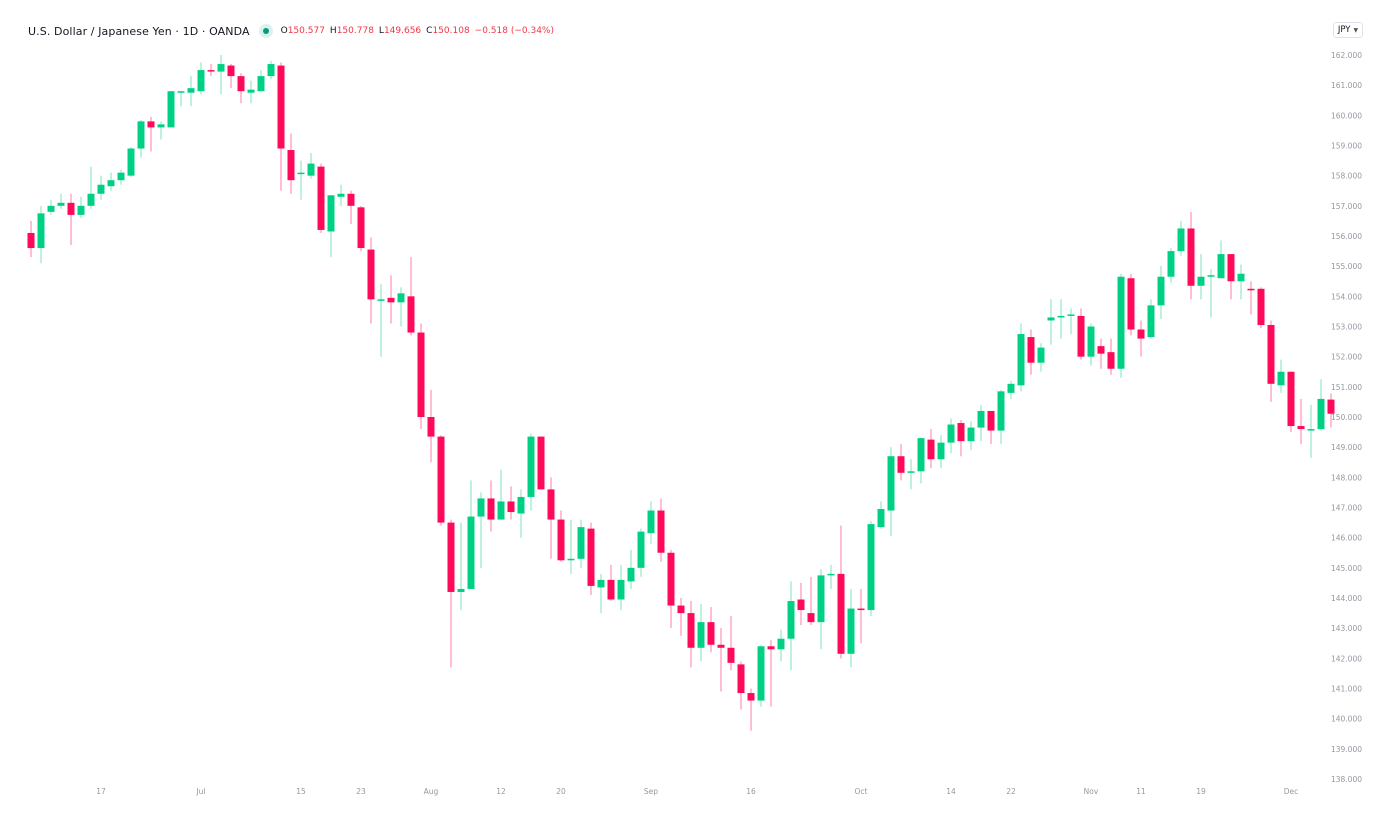  I want to click on time-axis: 17 Jul 15 23 Aug 12 20 Sep 16 Oct 14 22 Nov 11 19 Dec, so click(697, 791).